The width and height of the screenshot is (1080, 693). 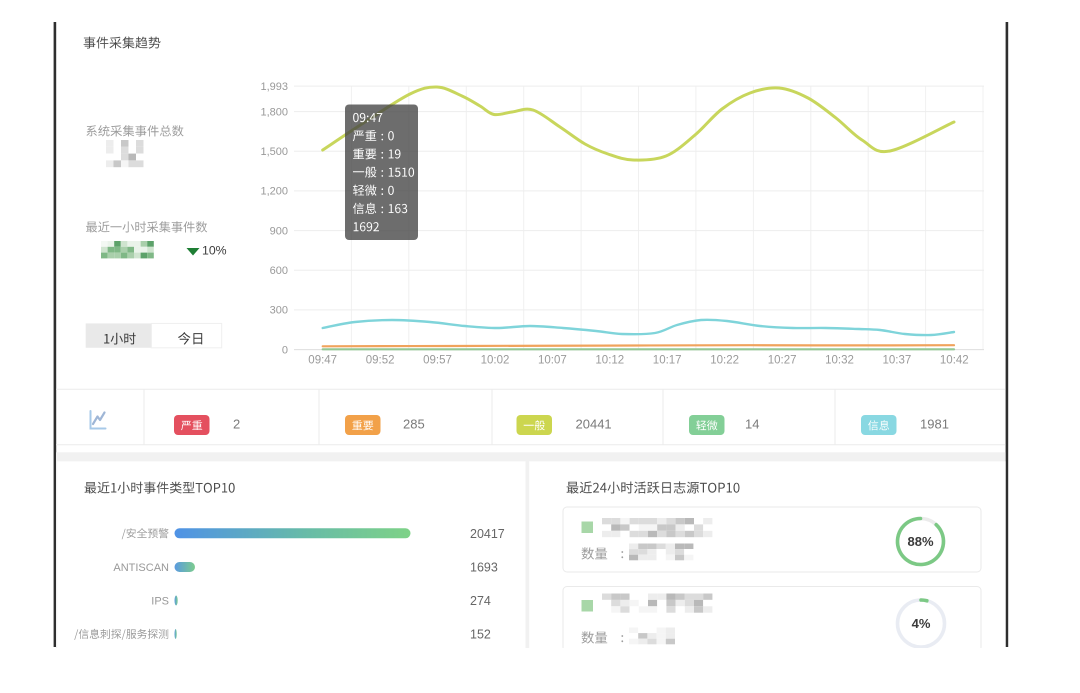 I want to click on svg-text: 20441, so click(x=594, y=424).